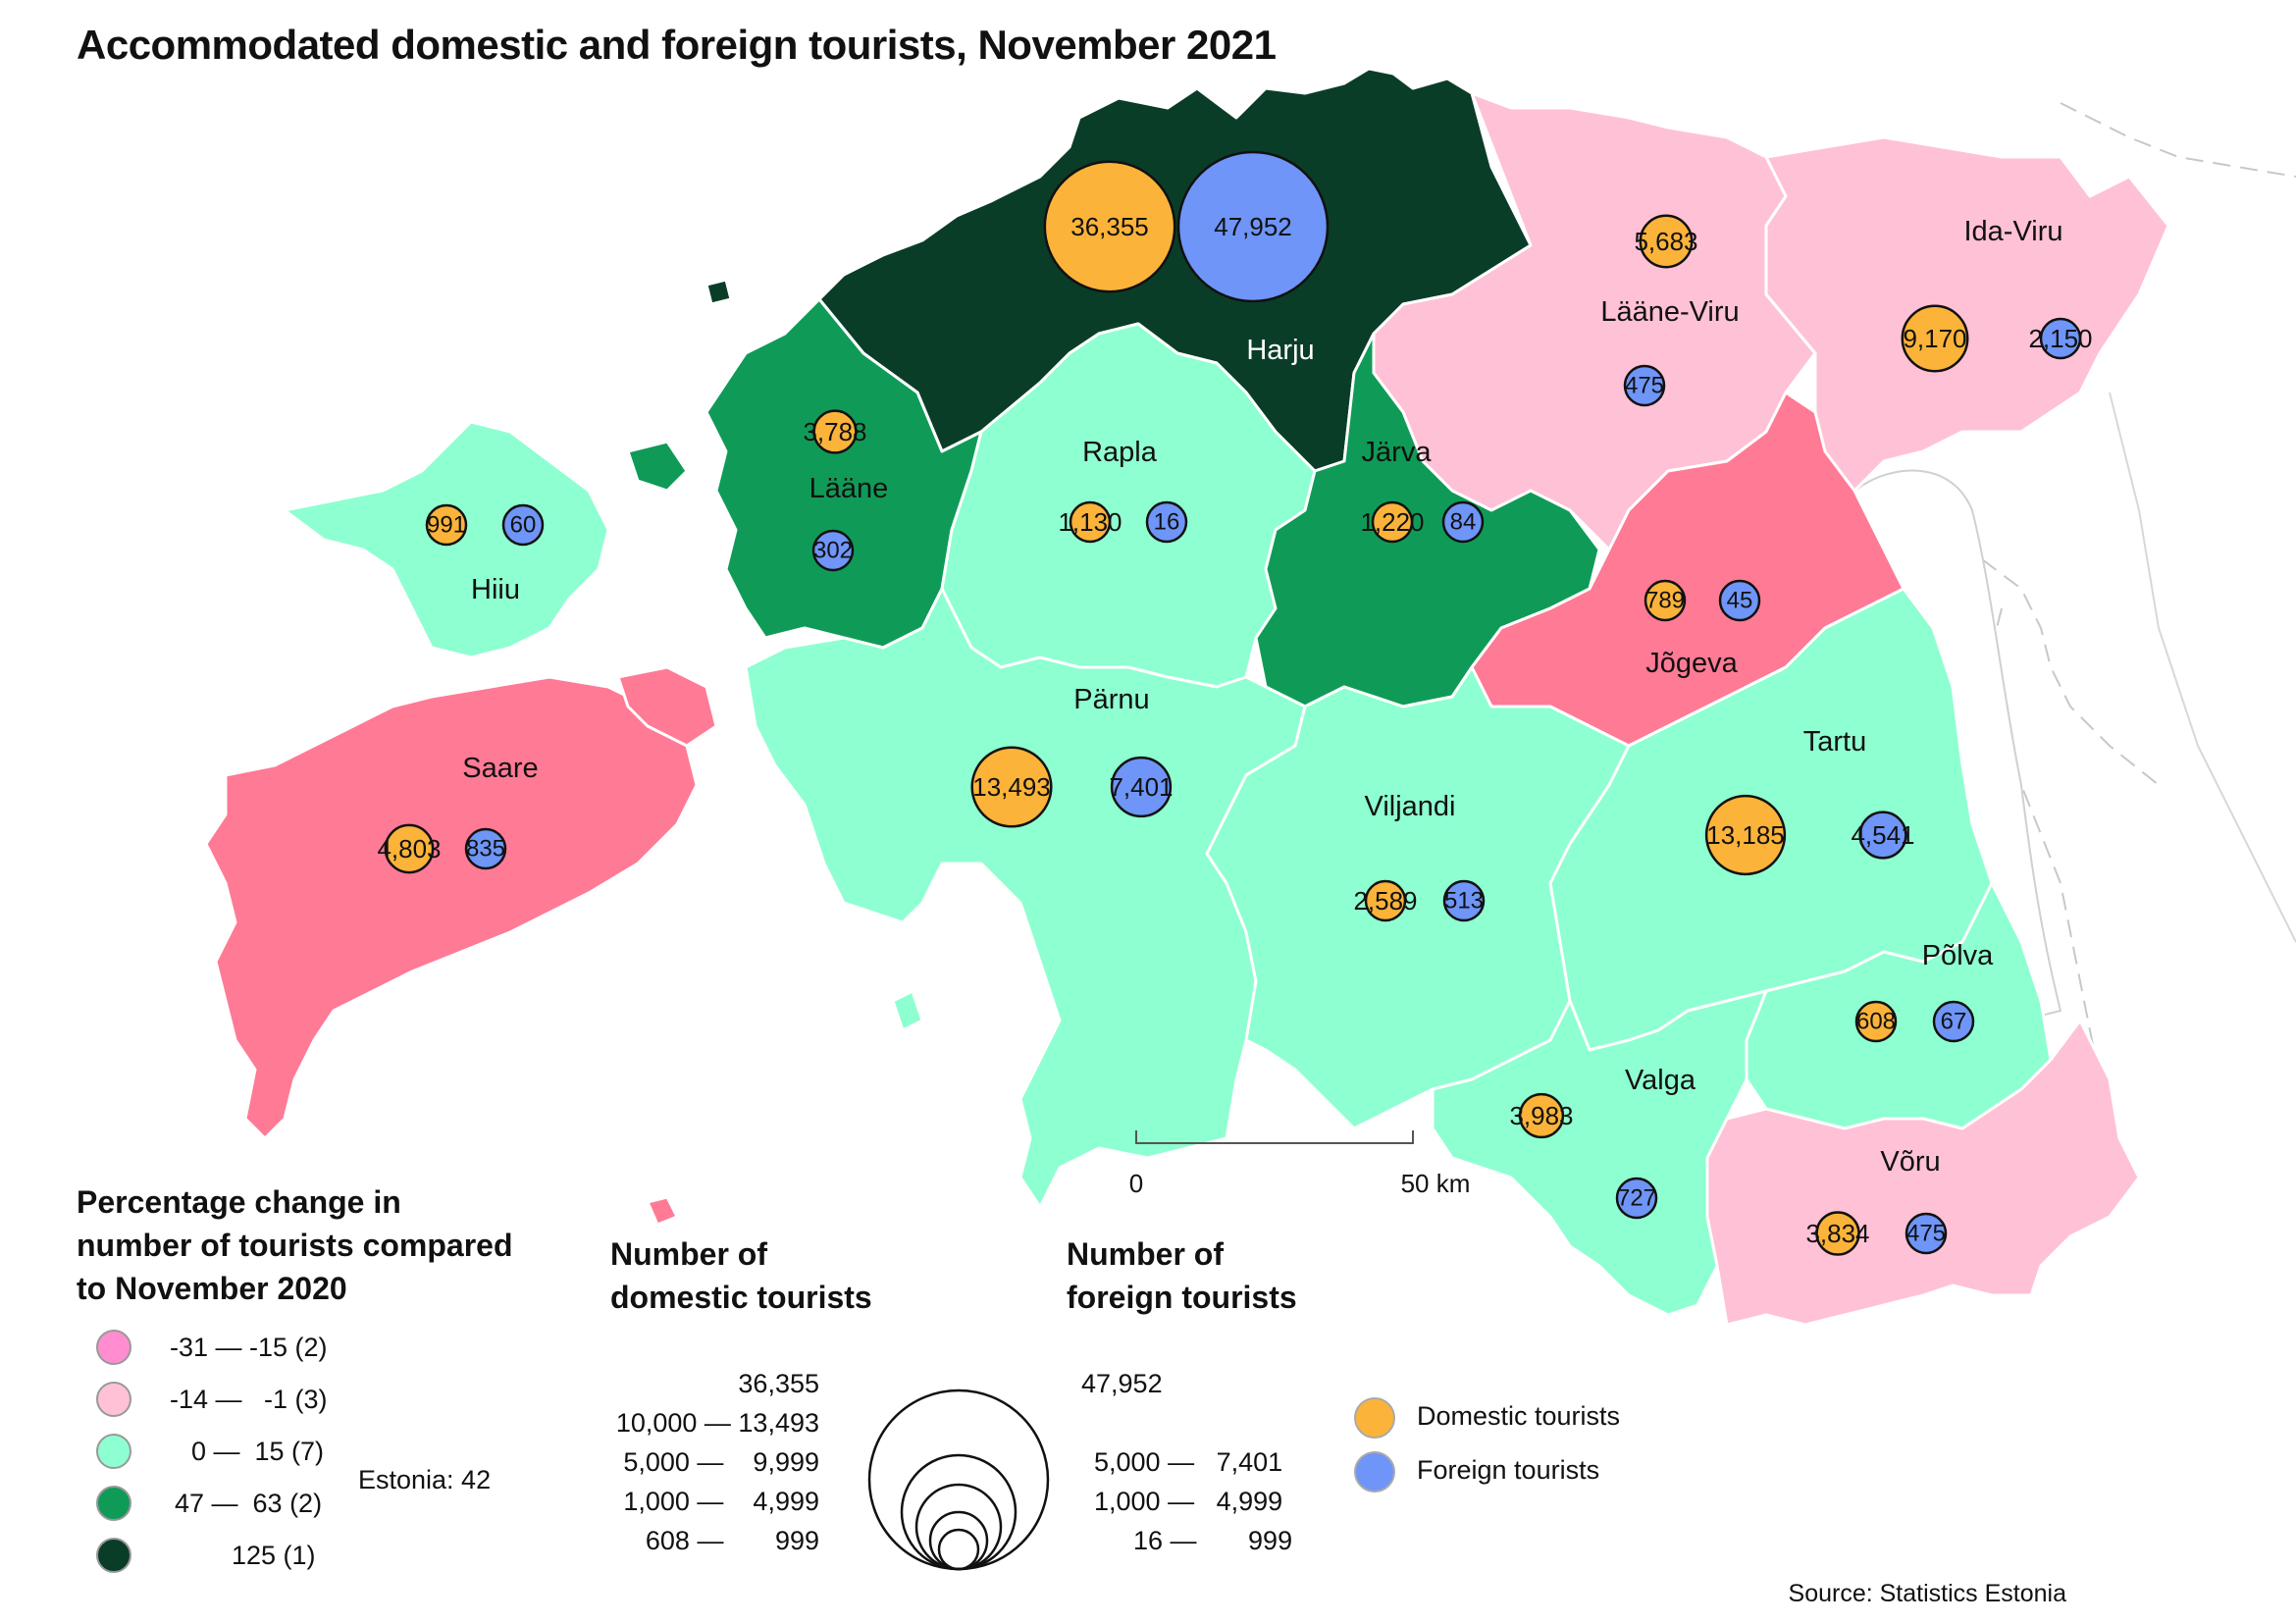  I want to click on foreign-bubble-pärnu, so click(1141, 787).